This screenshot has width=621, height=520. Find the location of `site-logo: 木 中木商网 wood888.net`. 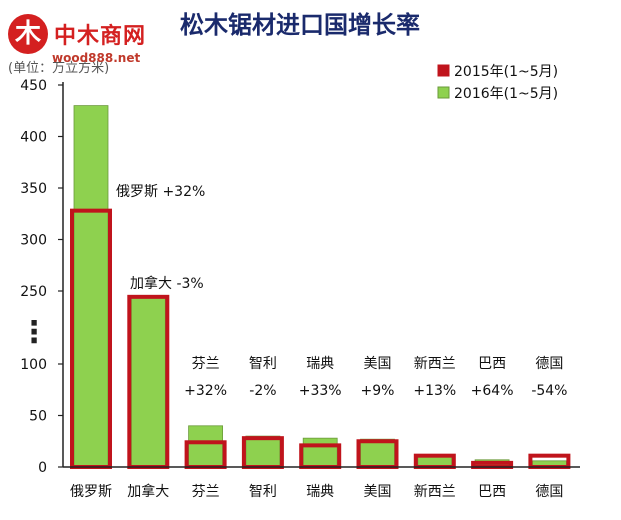

site-logo: 木 中木商网 wood888.net is located at coordinates (83, 43).